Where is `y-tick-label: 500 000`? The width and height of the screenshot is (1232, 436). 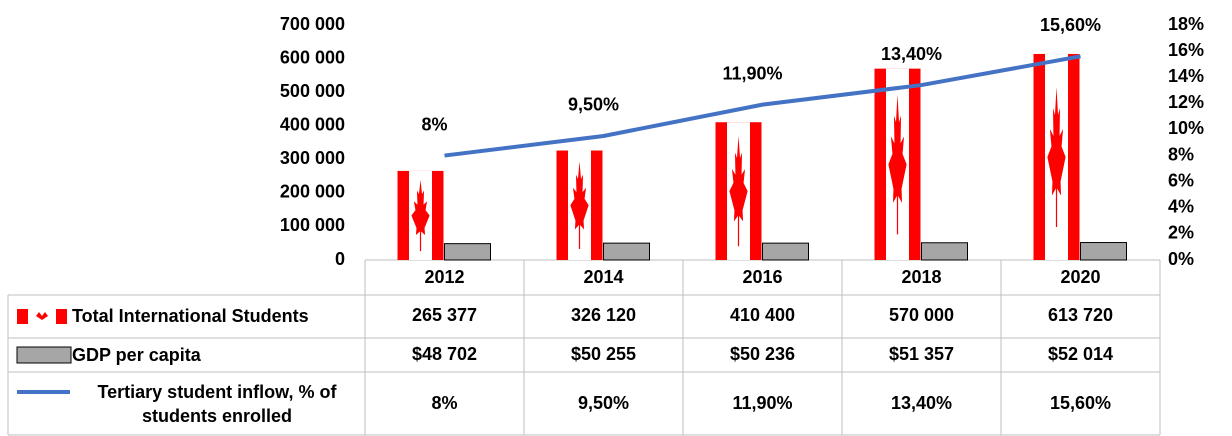
y-tick-label: 500 000 is located at coordinates (312, 91).